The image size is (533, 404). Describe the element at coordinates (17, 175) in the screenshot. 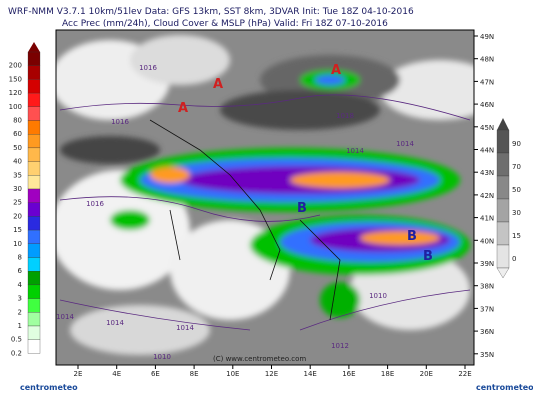

I see `colorbar-label: 35` at that location.